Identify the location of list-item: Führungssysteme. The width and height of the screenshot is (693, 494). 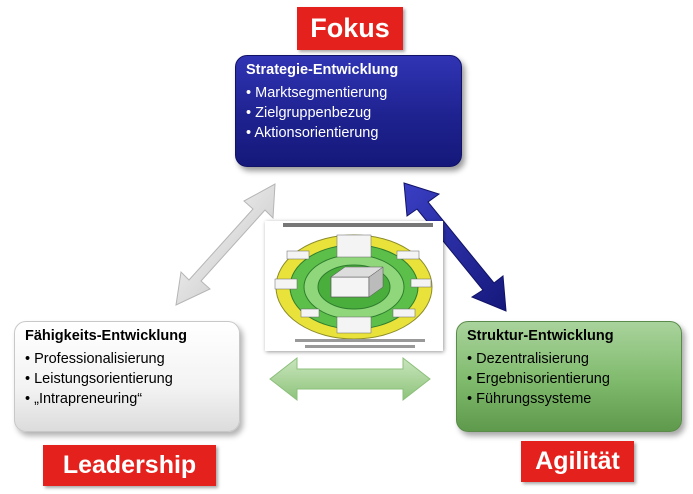
(569, 399).